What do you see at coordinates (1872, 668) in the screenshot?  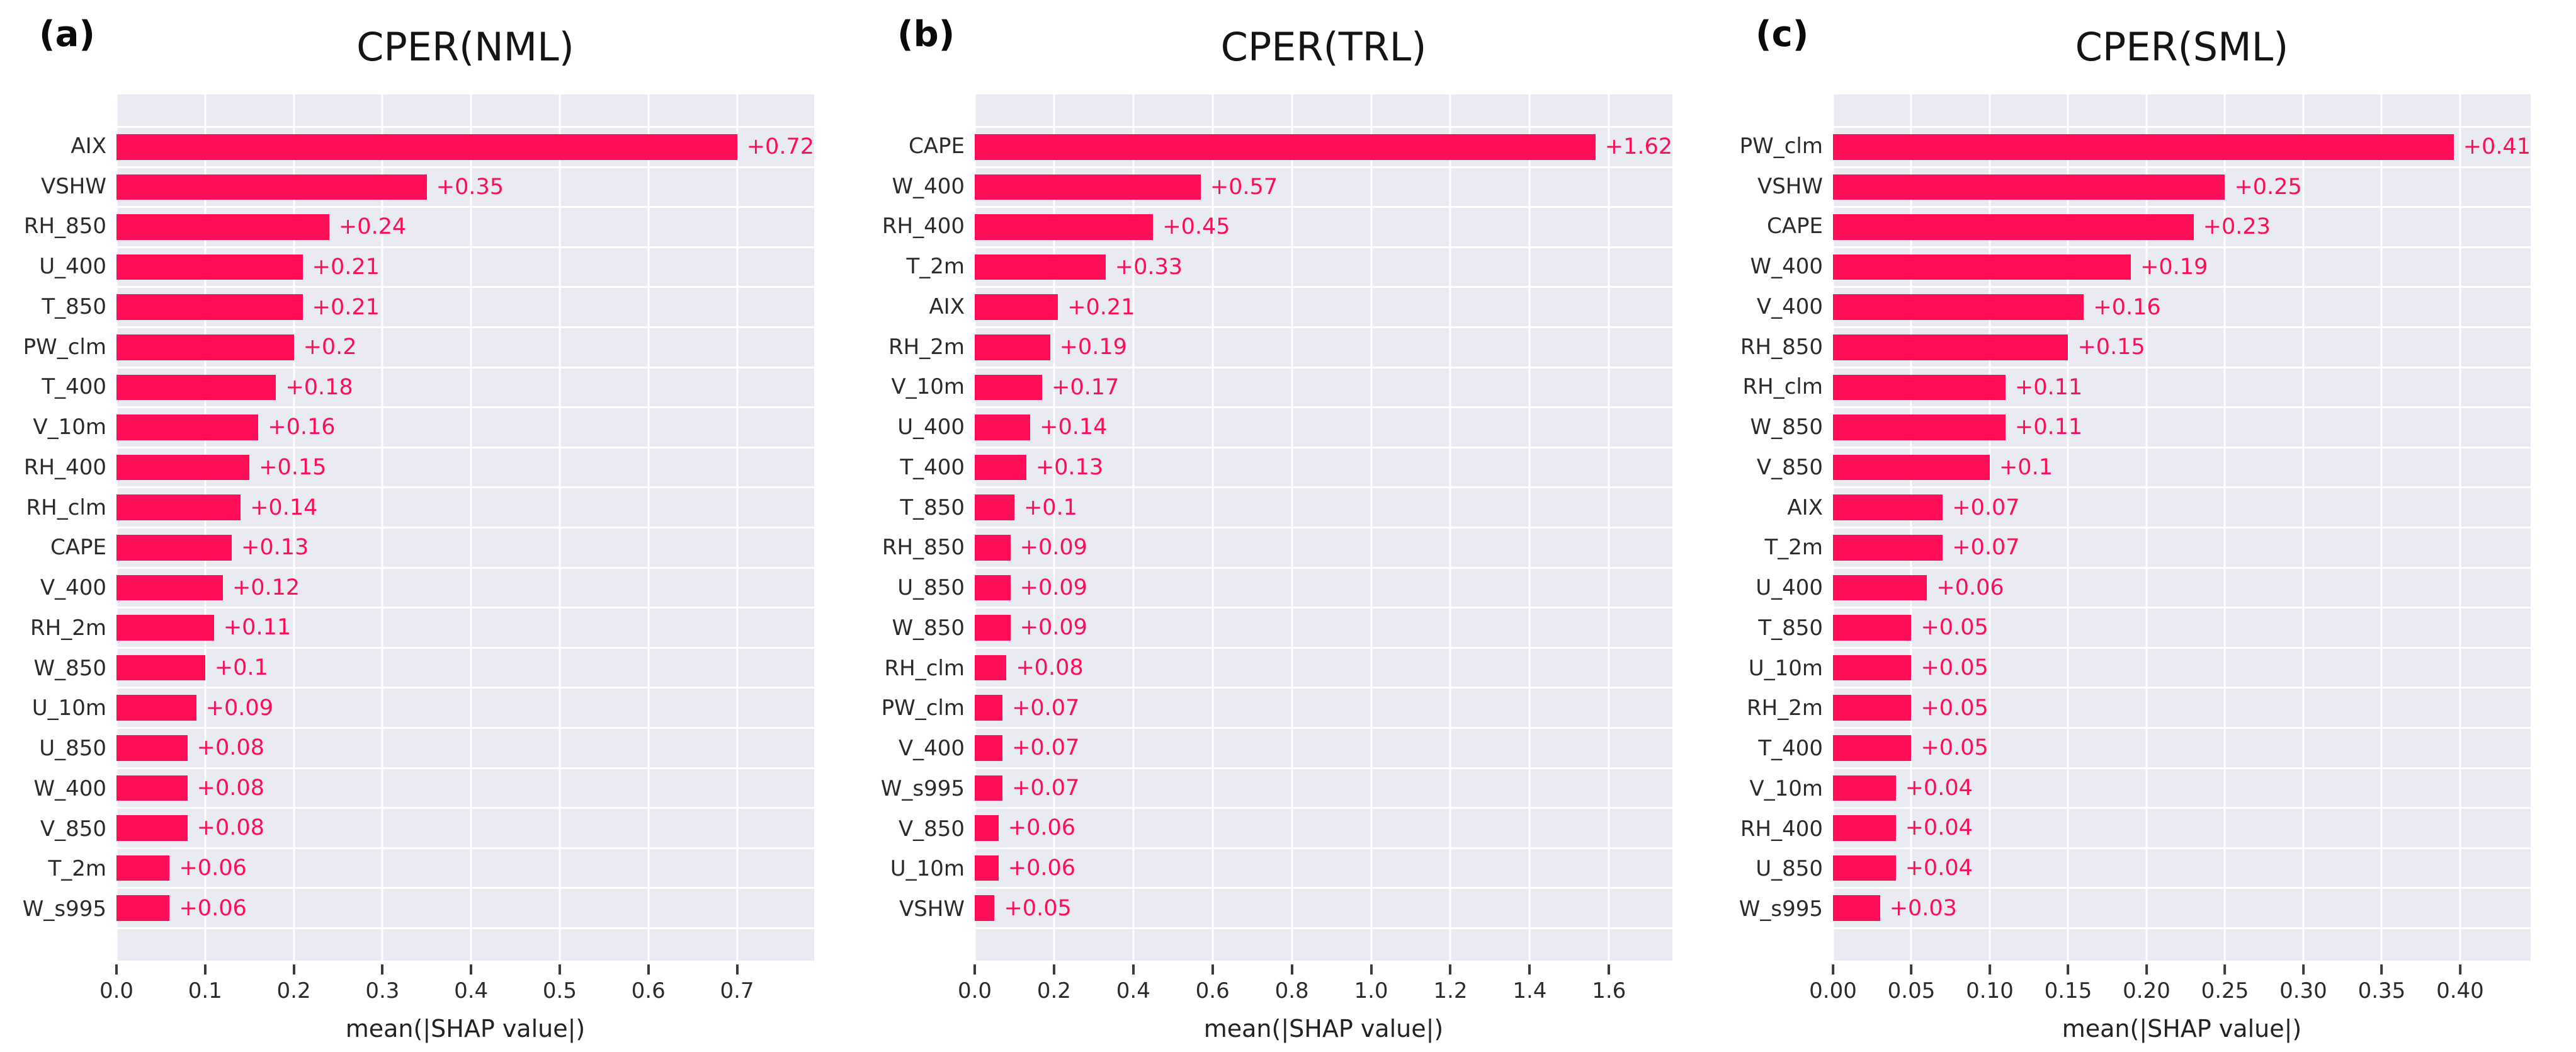 I see `bar-U_10m` at bounding box center [1872, 668].